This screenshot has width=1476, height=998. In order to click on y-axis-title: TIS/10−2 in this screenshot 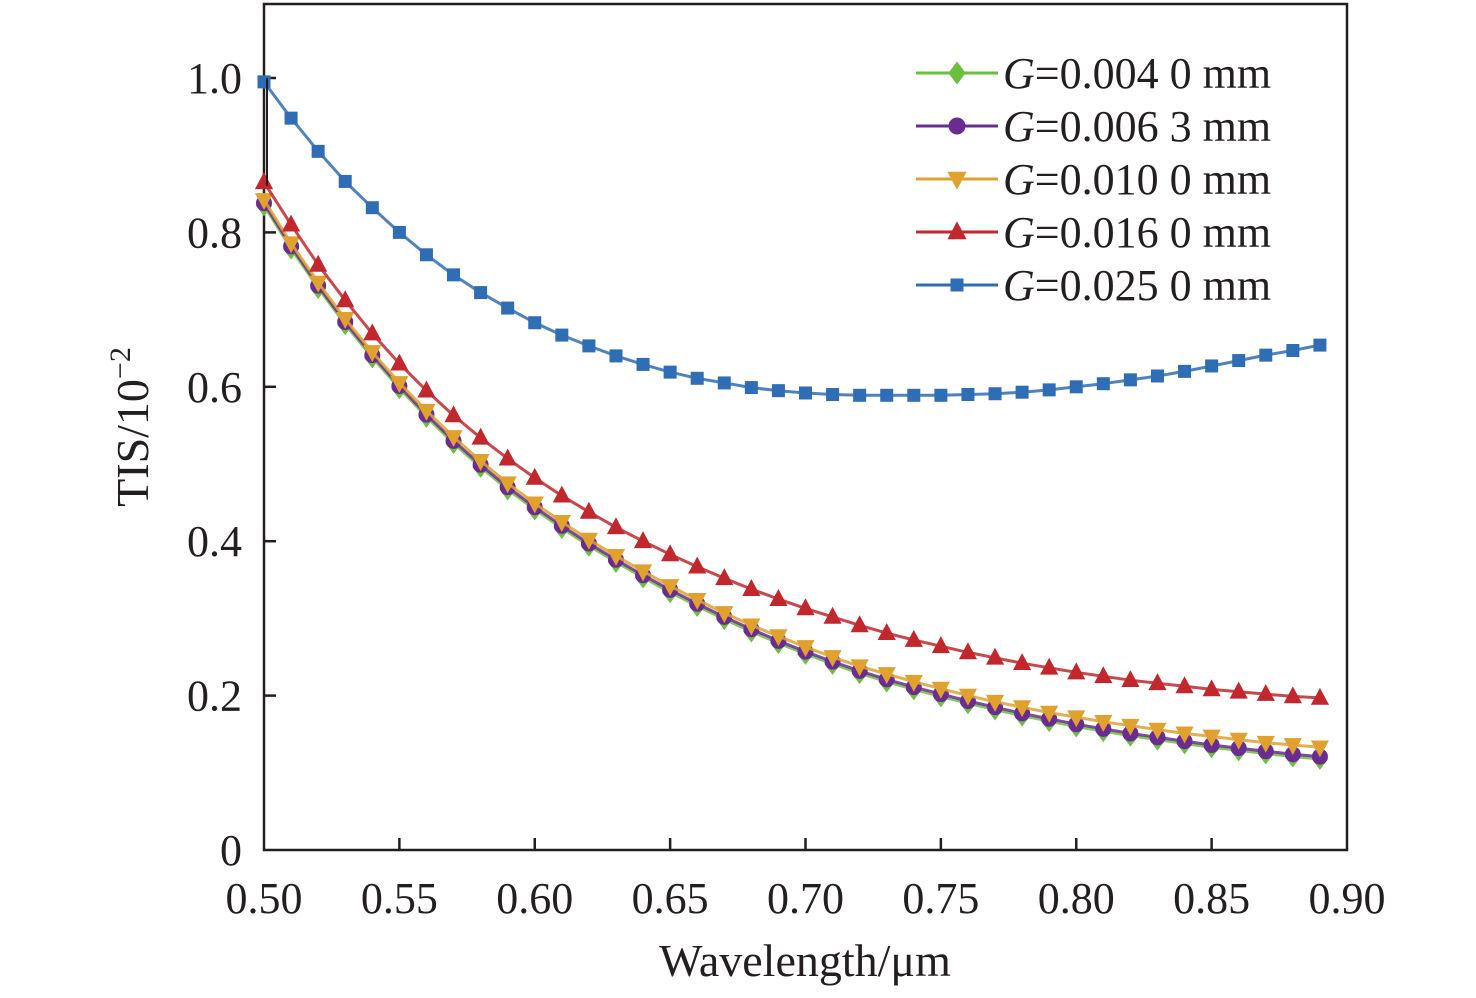, I will do `click(131, 427)`.